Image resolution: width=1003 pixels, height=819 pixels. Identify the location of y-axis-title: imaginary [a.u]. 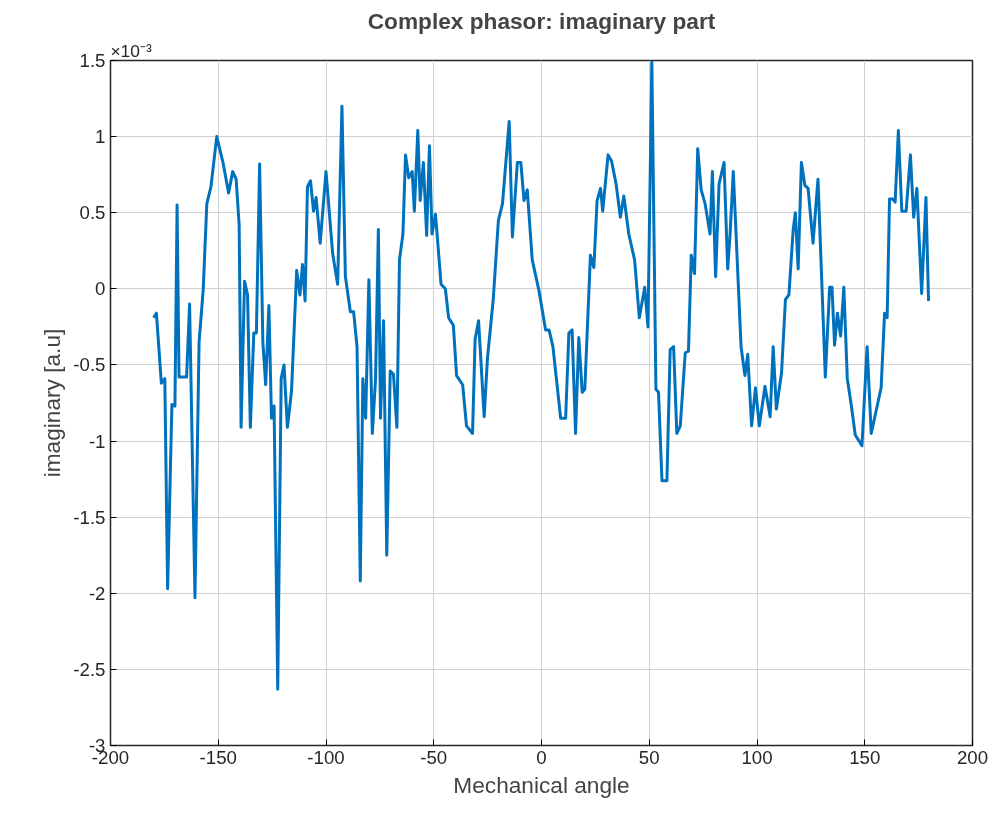
(52, 403).